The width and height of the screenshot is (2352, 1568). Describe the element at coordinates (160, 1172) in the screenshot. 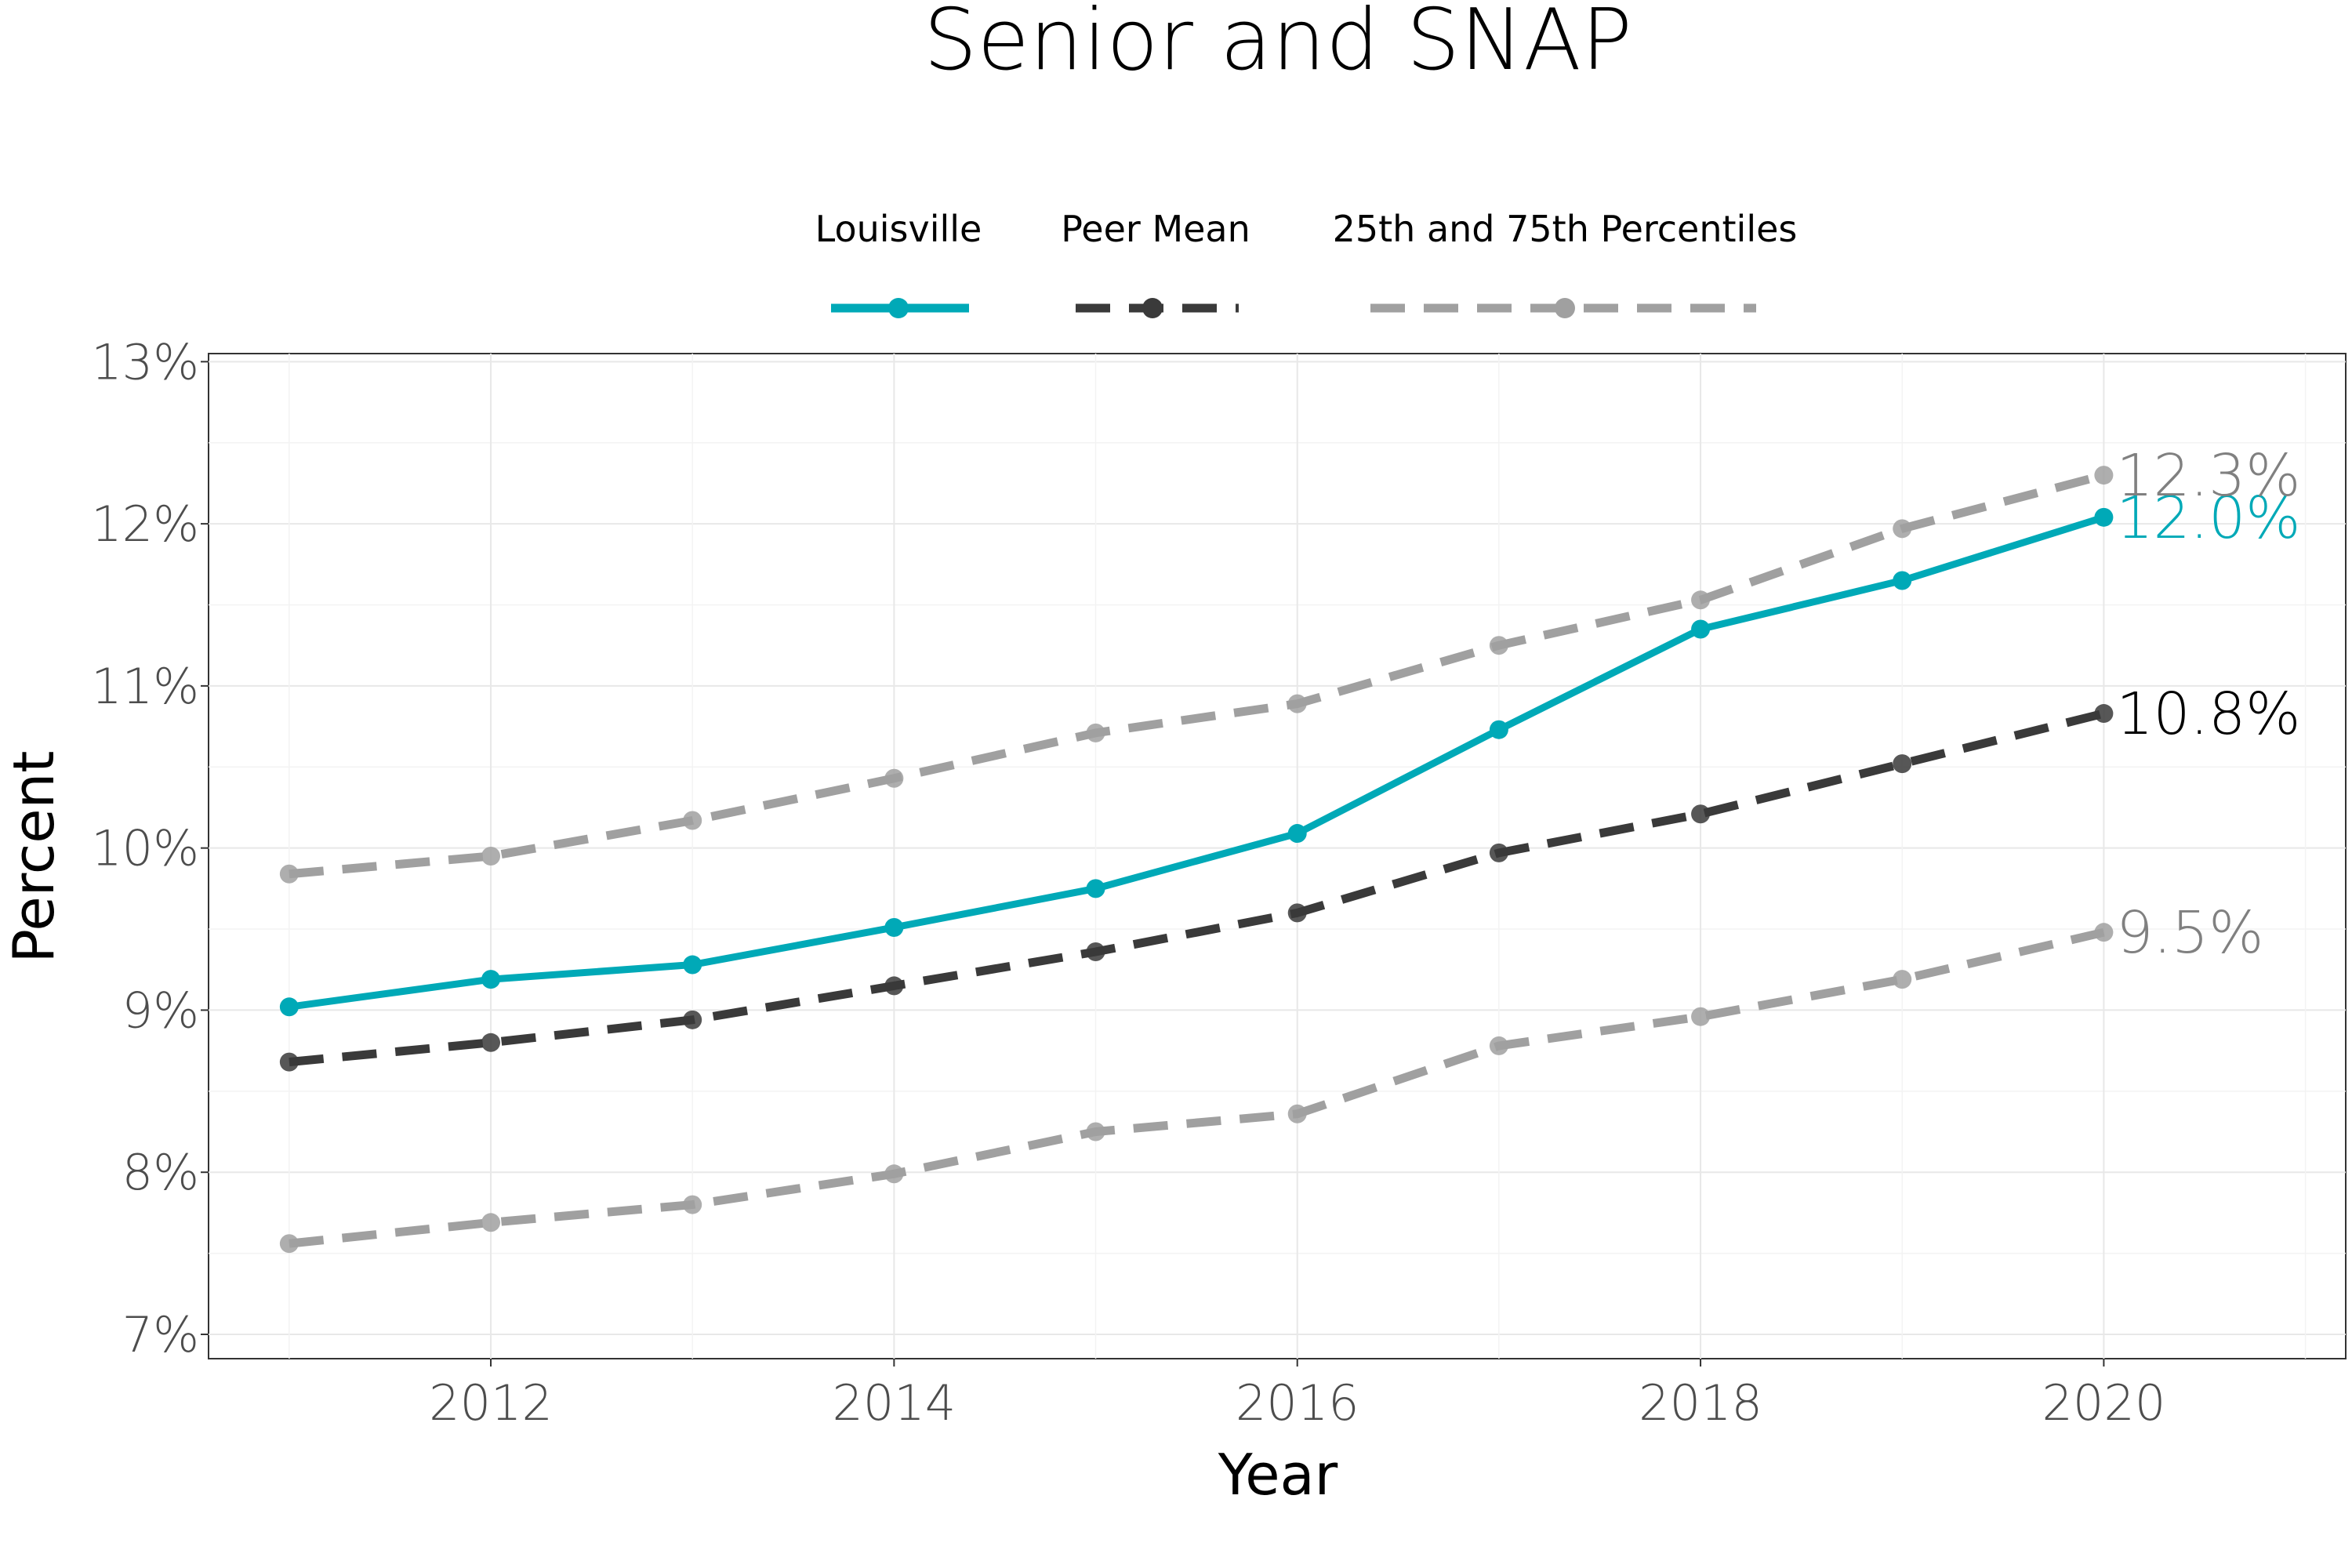

I see `y-tick-label: 8%` at that location.